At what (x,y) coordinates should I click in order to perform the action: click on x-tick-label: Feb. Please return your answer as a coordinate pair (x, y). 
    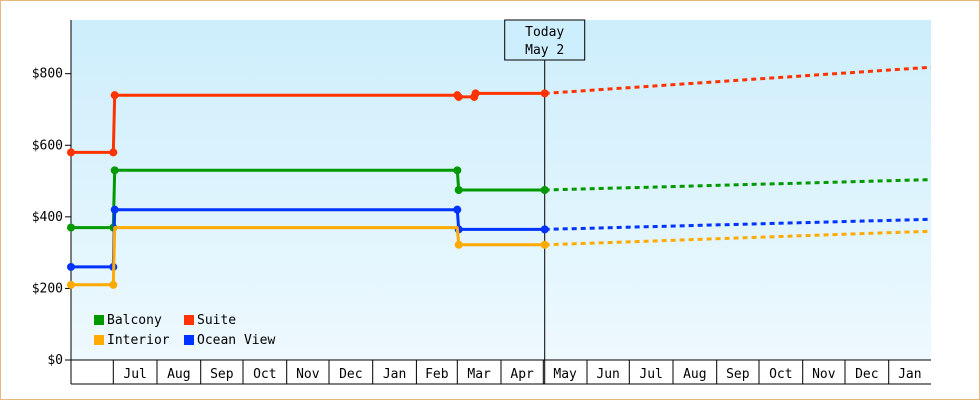
    Looking at the image, I should click on (437, 374).